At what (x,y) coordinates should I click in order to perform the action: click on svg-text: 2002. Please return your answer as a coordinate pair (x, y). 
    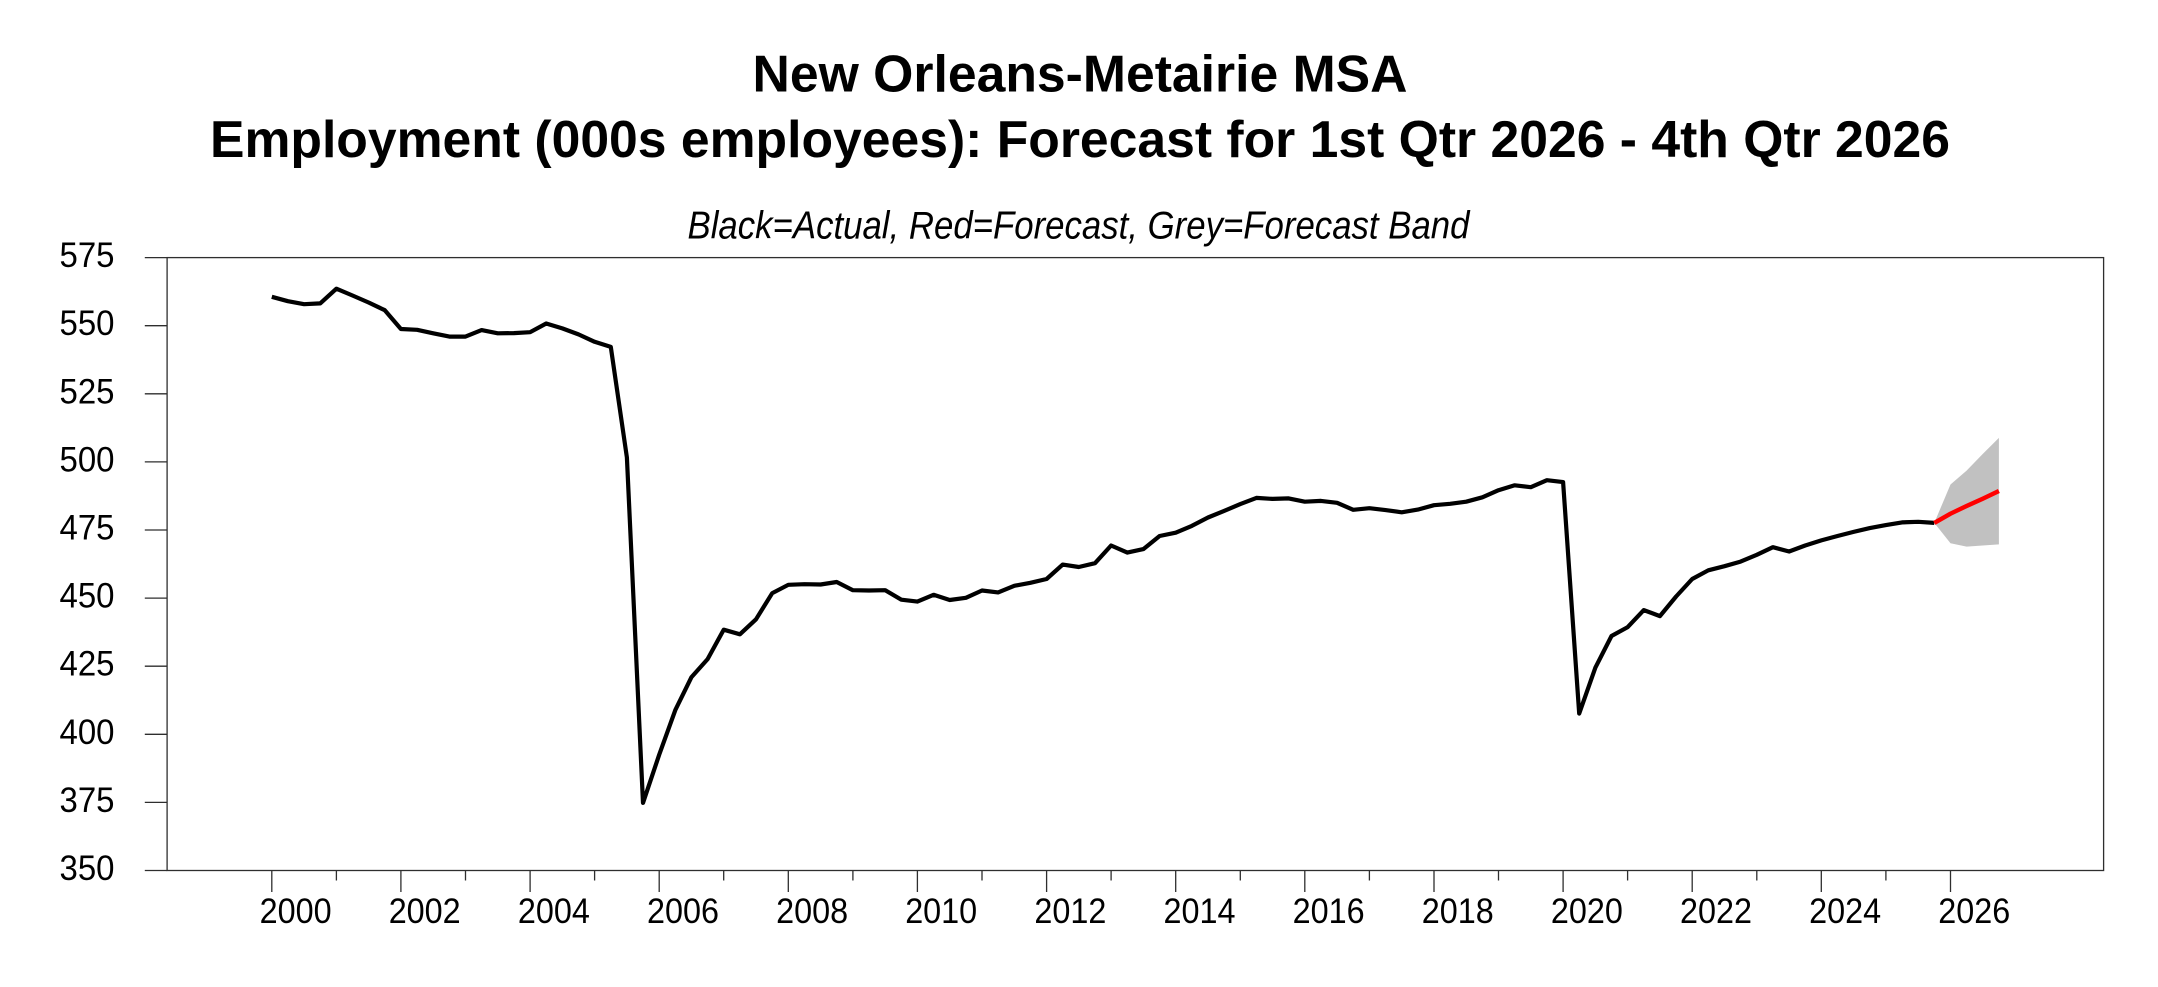
    Looking at the image, I should click on (425, 911).